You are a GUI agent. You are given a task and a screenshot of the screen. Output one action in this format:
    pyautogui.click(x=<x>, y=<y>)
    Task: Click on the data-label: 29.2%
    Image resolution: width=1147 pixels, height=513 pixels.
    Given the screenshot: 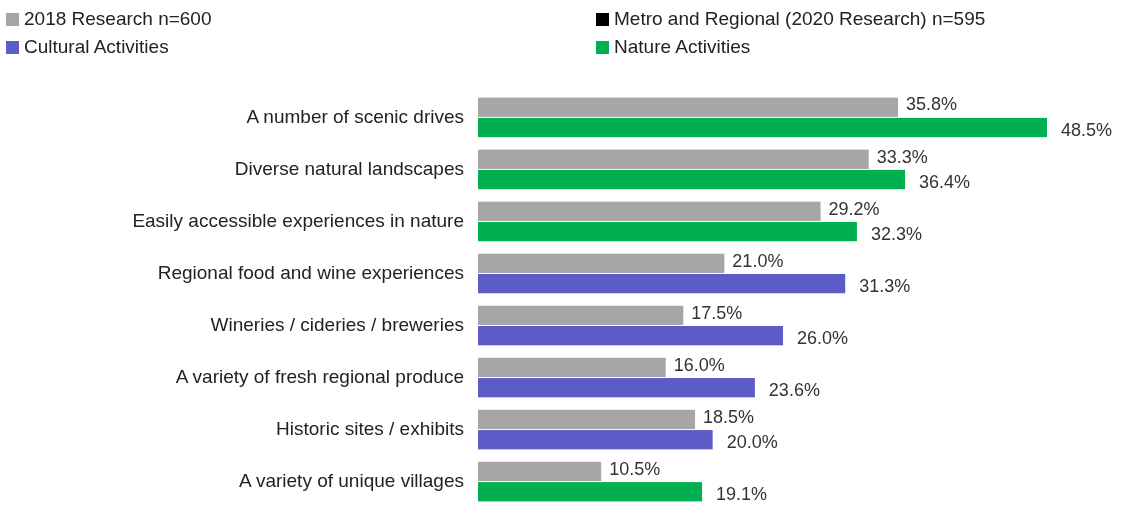 What is the action you would take?
    pyautogui.click(x=854, y=208)
    